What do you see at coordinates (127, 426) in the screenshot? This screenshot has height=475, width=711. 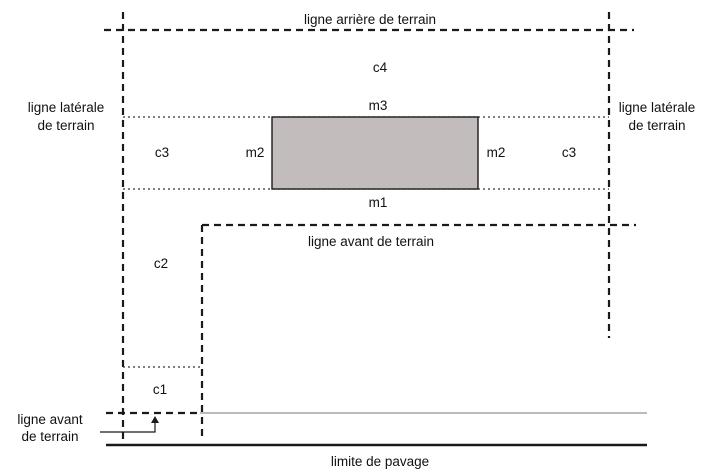 I see `front-line-pointer` at bounding box center [127, 426].